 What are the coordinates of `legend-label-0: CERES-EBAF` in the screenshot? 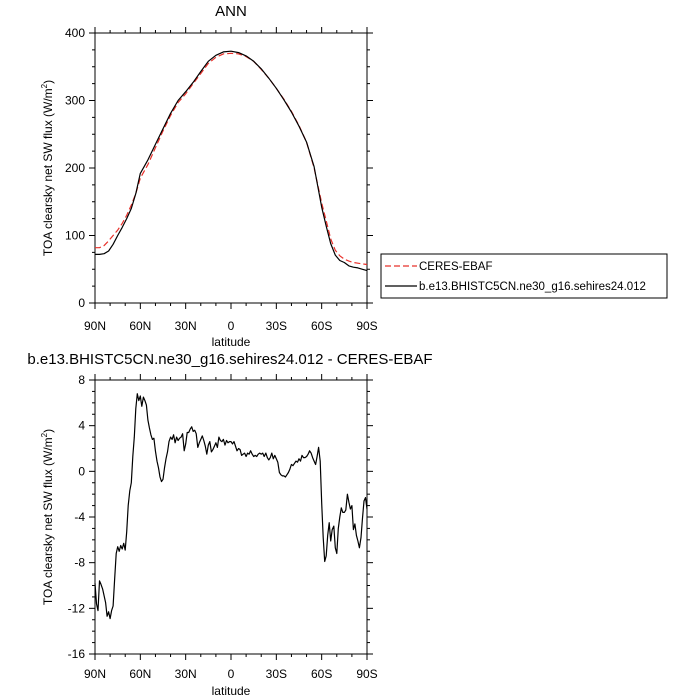 It's located at (456, 267).